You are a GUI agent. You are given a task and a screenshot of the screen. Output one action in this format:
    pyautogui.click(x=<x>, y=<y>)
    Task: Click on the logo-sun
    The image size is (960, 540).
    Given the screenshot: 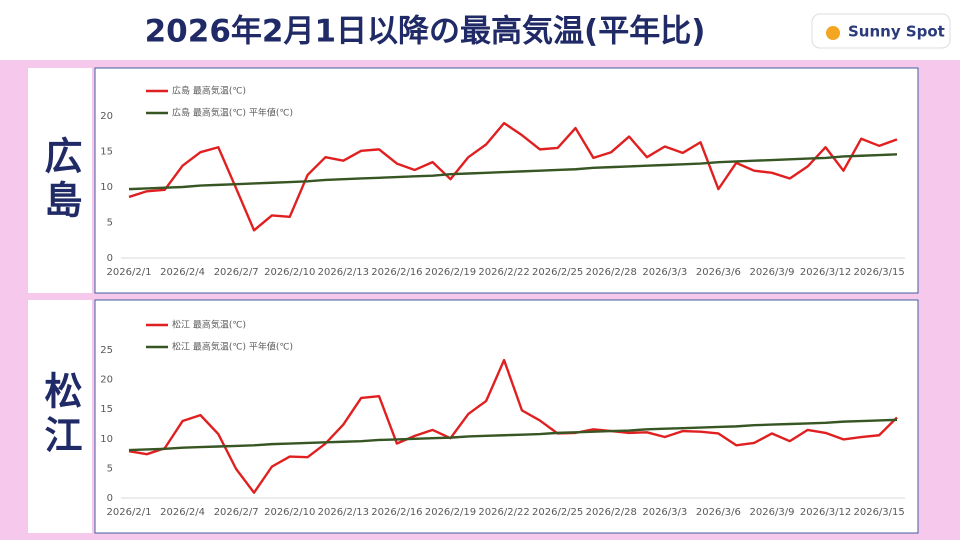 What is the action you would take?
    pyautogui.click(x=833, y=33)
    